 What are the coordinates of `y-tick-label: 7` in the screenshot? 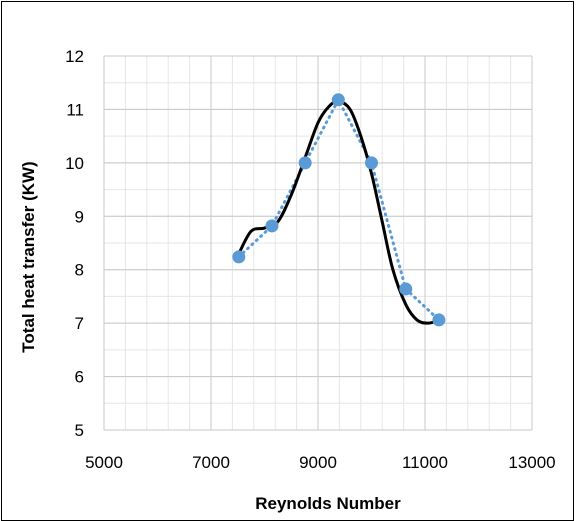 It's located at (79, 323).